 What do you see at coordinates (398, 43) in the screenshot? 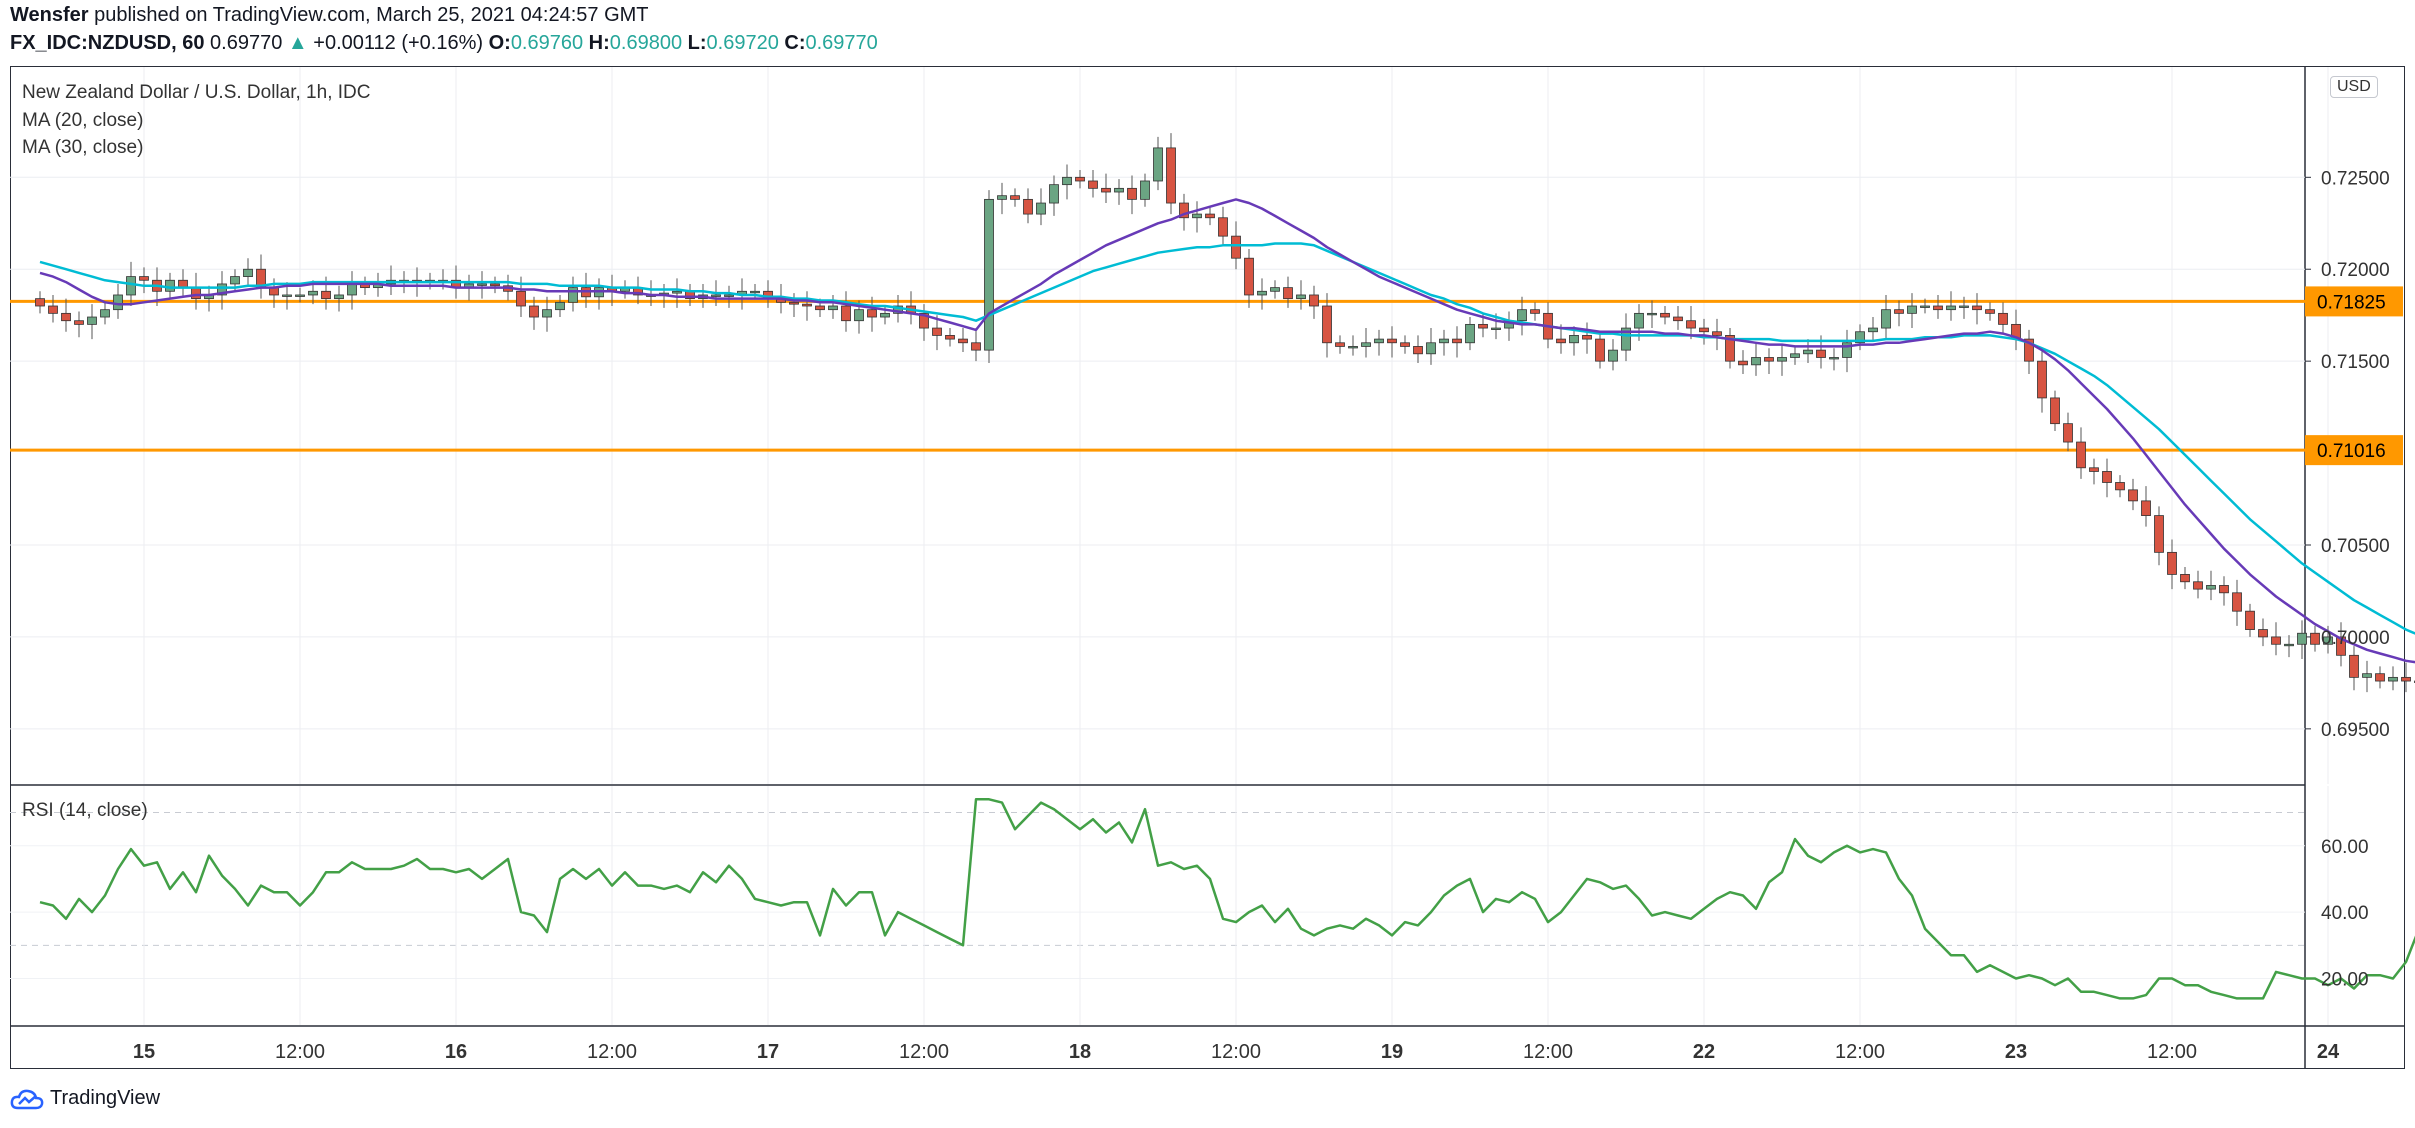
I see `price-change: +0.00112 (+0.16%)` at bounding box center [398, 43].